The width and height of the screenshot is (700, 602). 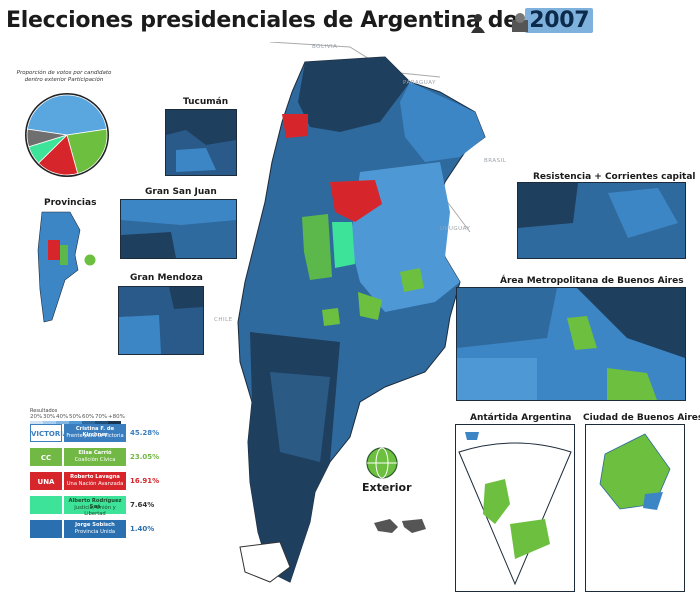 I want to click on legend-scale-tick: 50%, so click(x=75, y=417).